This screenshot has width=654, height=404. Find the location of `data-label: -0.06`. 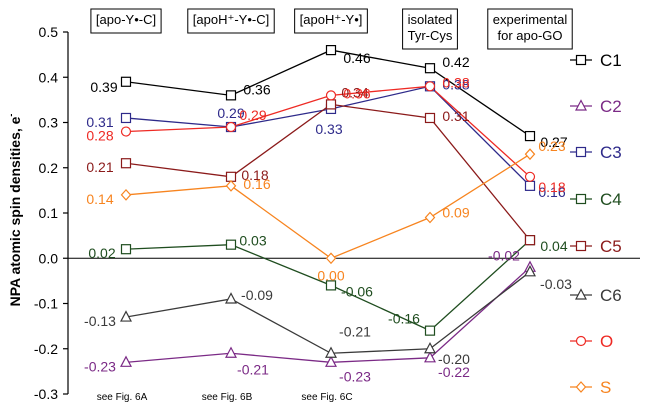

data-label: -0.06 is located at coordinates (357, 291).